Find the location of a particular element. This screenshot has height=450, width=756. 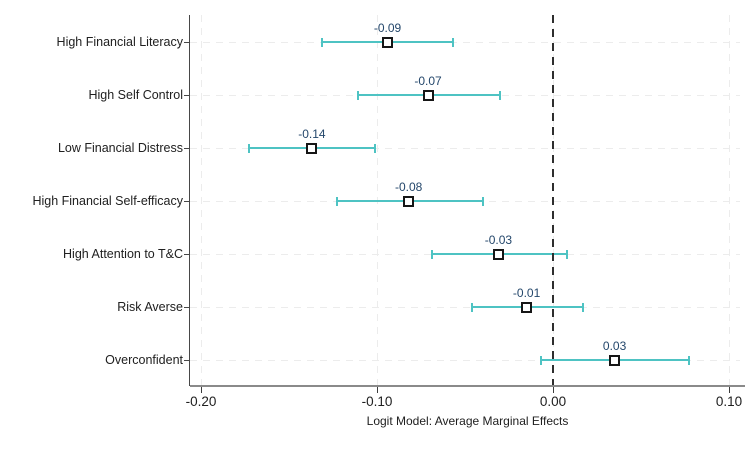

estimate-value-label: -0.07 is located at coordinates (428, 81).